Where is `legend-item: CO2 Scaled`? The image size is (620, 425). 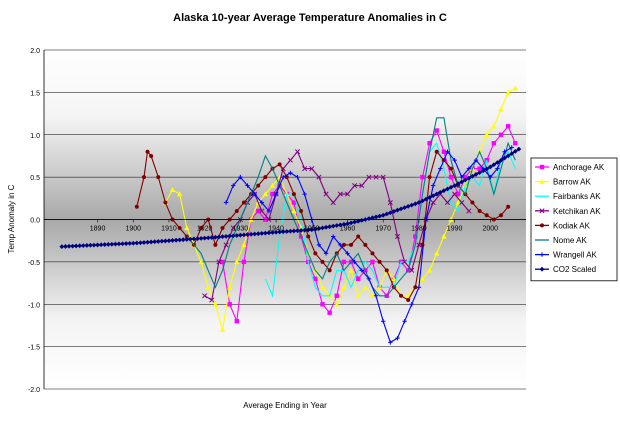
legend-item: CO2 Scaled is located at coordinates (565, 269).